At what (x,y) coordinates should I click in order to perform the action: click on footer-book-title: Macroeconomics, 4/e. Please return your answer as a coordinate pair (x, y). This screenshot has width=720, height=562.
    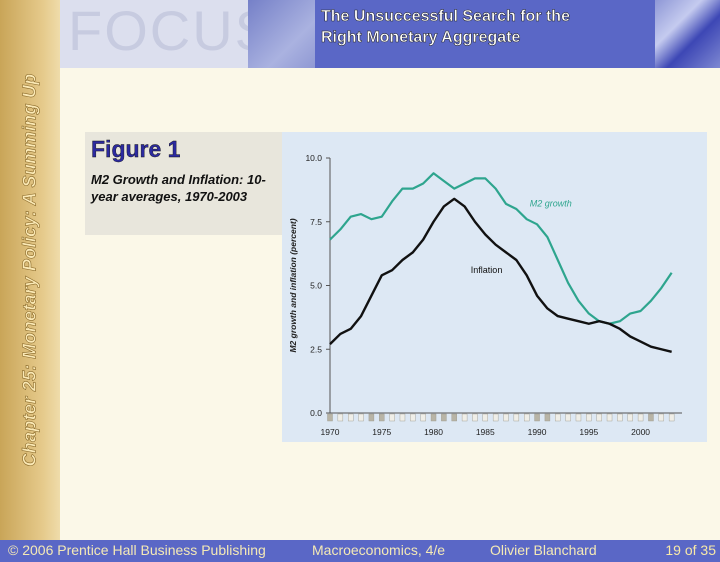
    Looking at the image, I should click on (379, 550).